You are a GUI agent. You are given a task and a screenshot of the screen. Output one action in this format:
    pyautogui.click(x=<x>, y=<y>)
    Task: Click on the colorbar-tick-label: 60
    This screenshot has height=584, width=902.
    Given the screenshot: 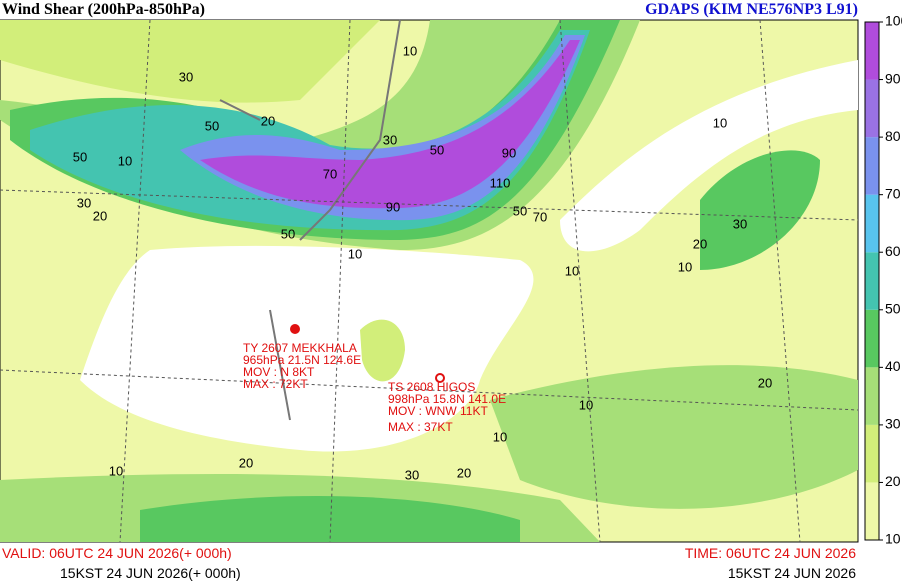 What is the action you would take?
    pyautogui.click(x=893, y=251)
    